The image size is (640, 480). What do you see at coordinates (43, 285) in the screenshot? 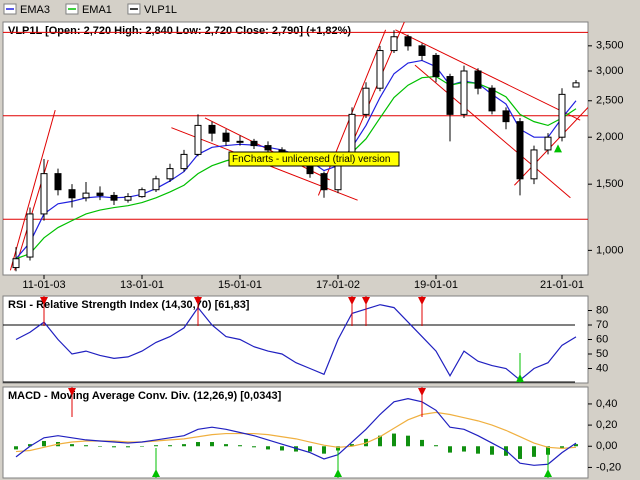
I see `x-tick-label: 11-01-03` at bounding box center [43, 285].